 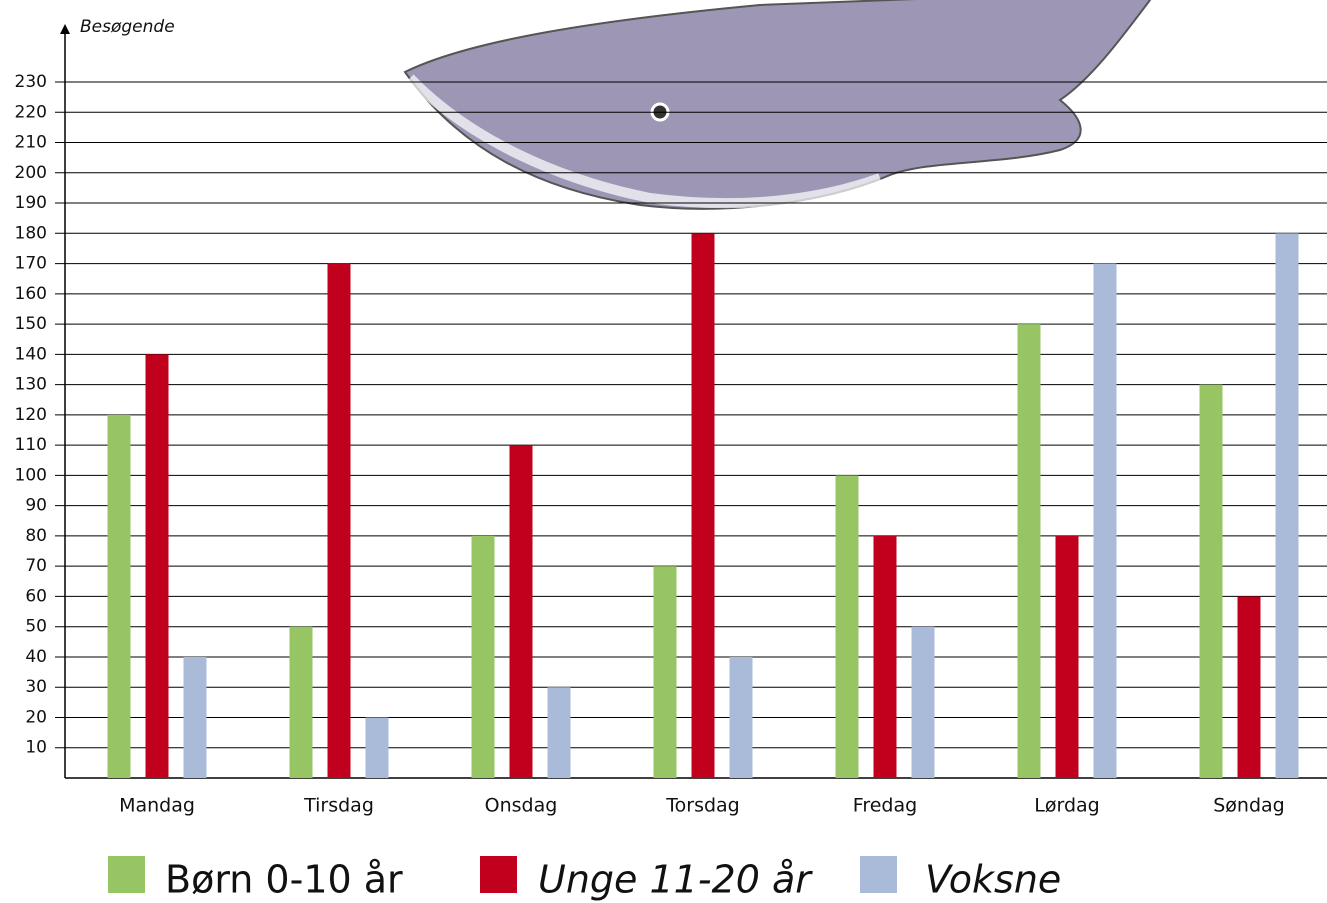 I want to click on legend-label: Børn 0-10 år, so click(x=284, y=880).